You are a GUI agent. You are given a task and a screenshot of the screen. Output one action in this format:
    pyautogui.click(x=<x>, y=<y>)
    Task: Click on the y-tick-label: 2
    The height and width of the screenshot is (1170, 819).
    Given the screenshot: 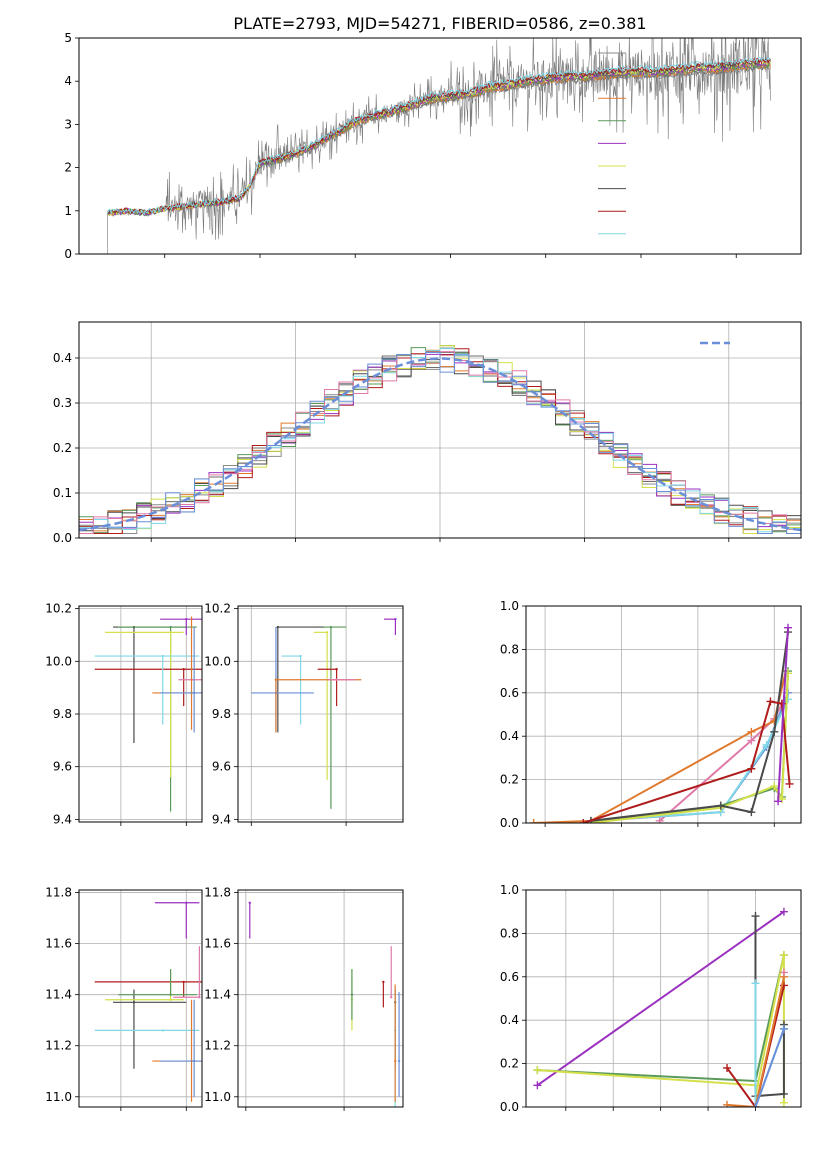 What is the action you would take?
    pyautogui.click(x=68, y=168)
    